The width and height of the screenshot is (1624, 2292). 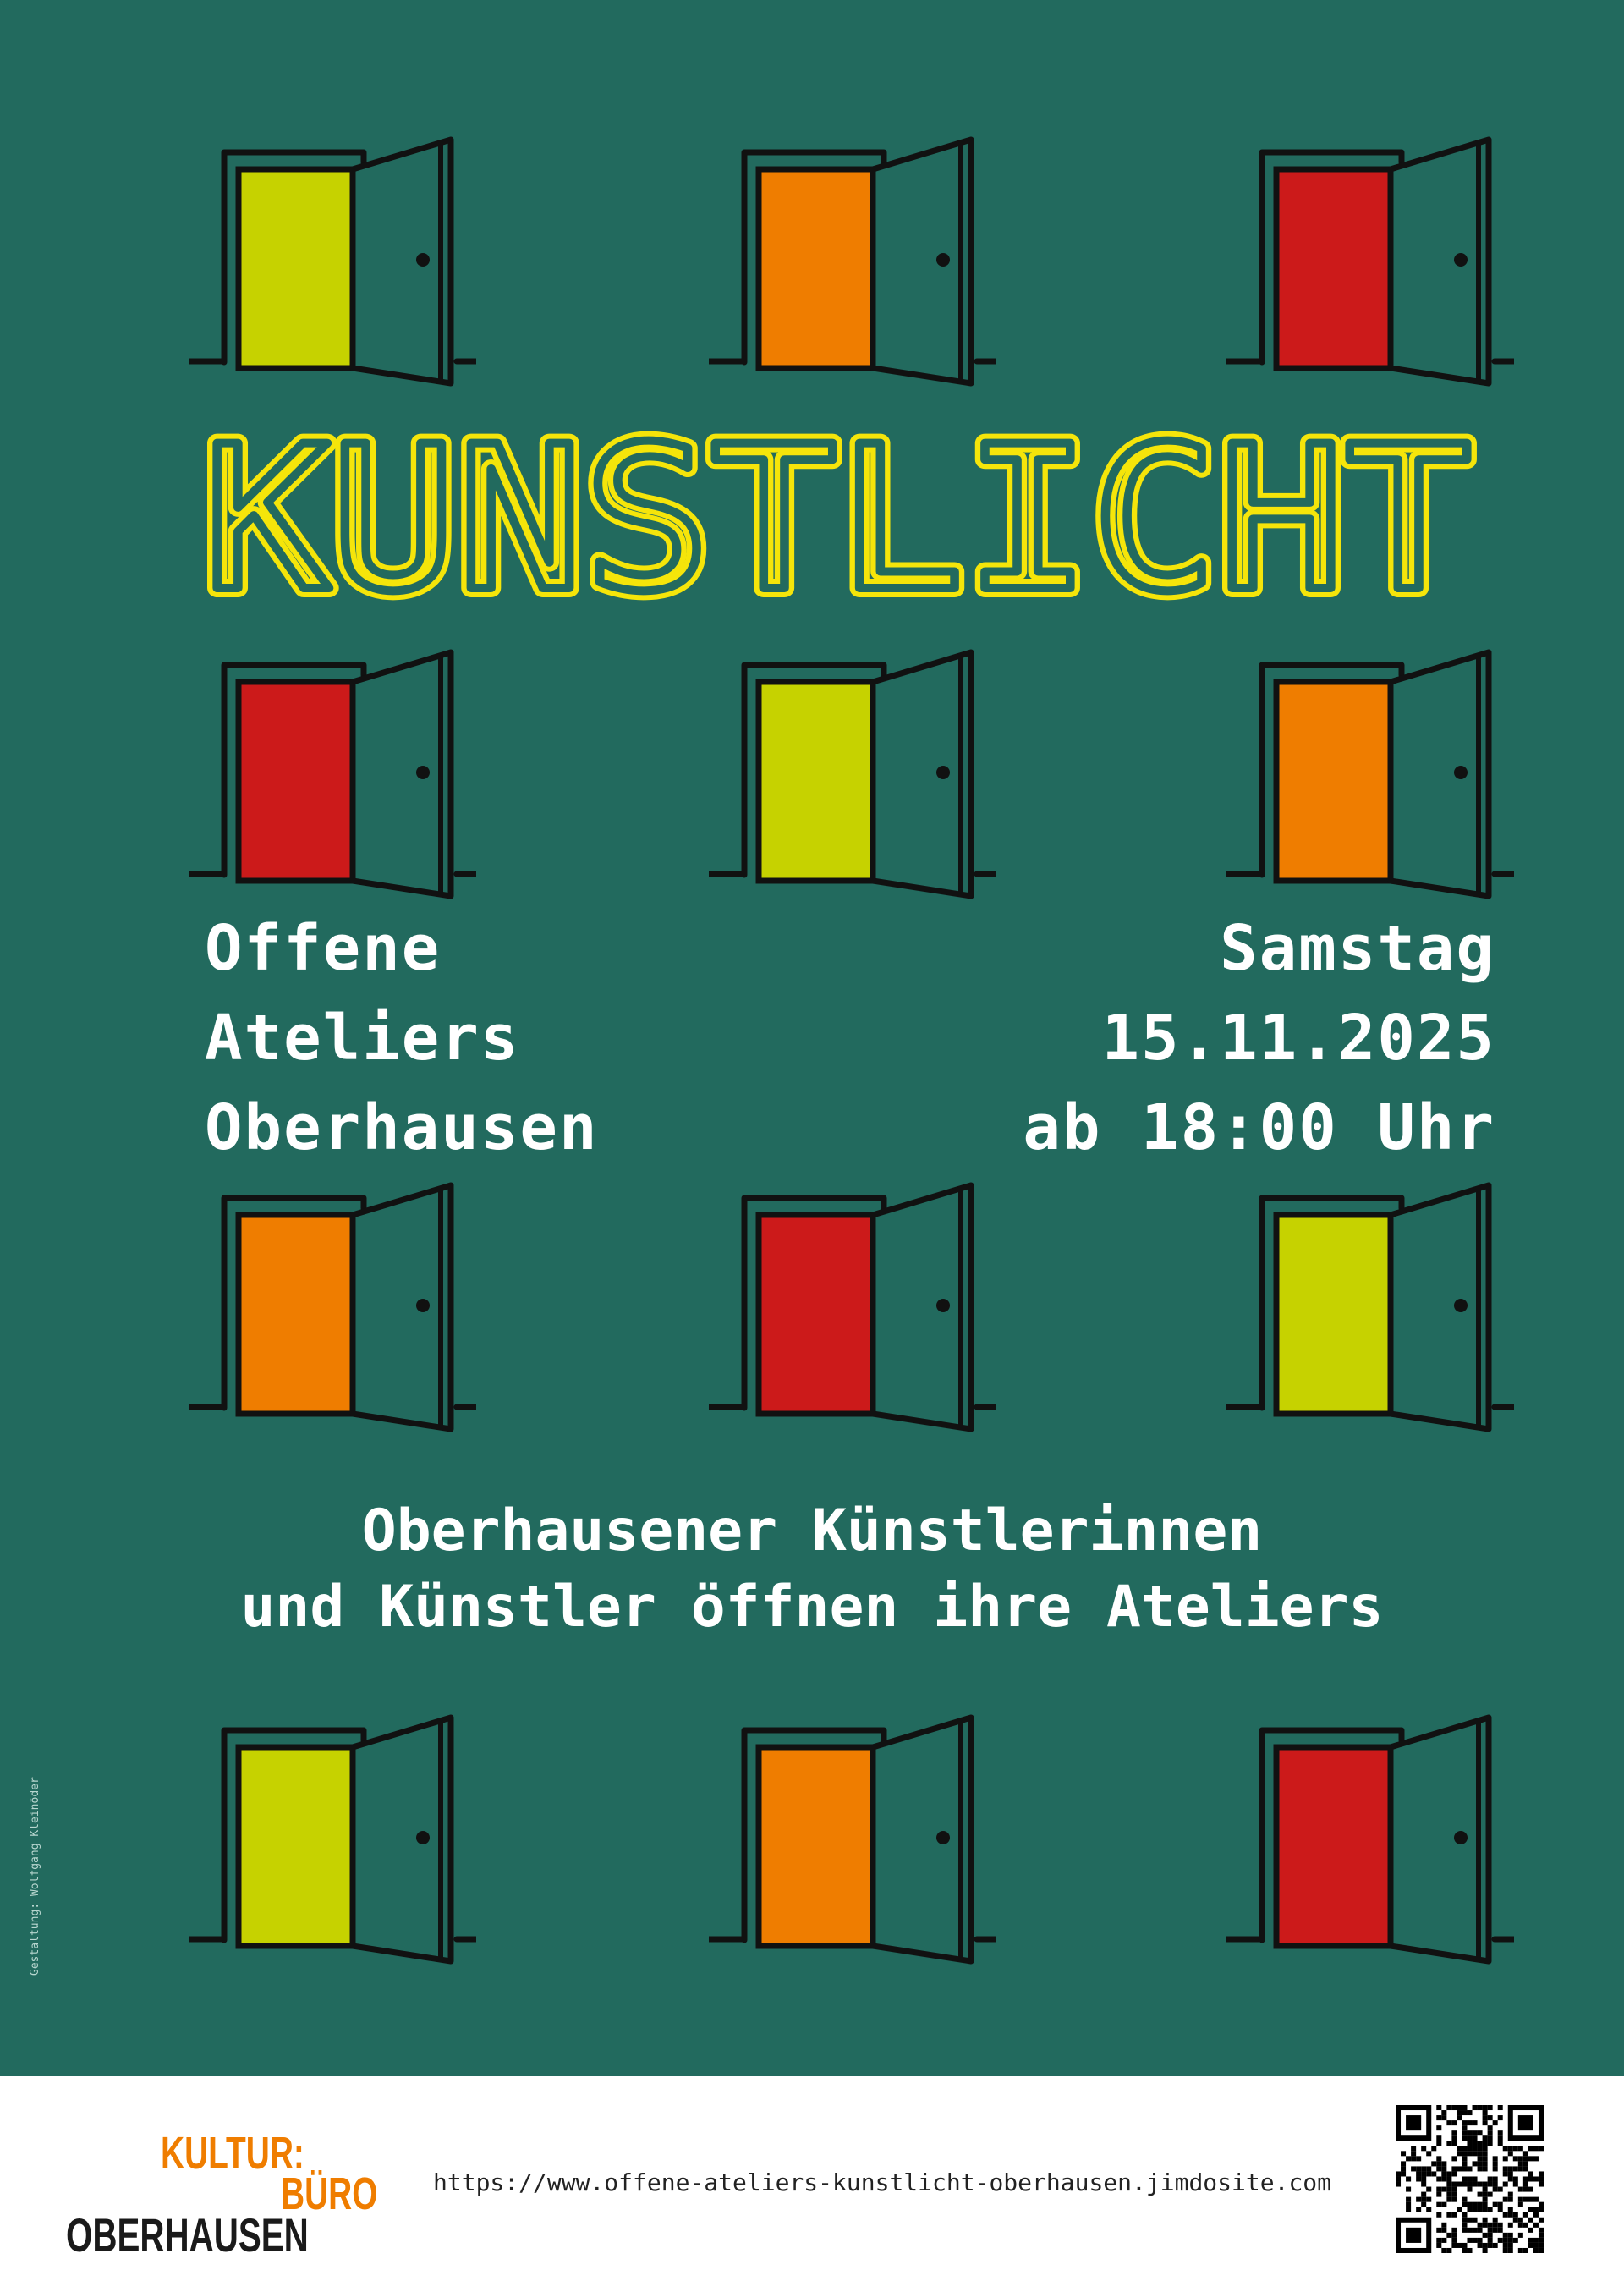 What do you see at coordinates (1298, 1038) in the screenshot?
I see `event-date-value: 15.11.2025` at bounding box center [1298, 1038].